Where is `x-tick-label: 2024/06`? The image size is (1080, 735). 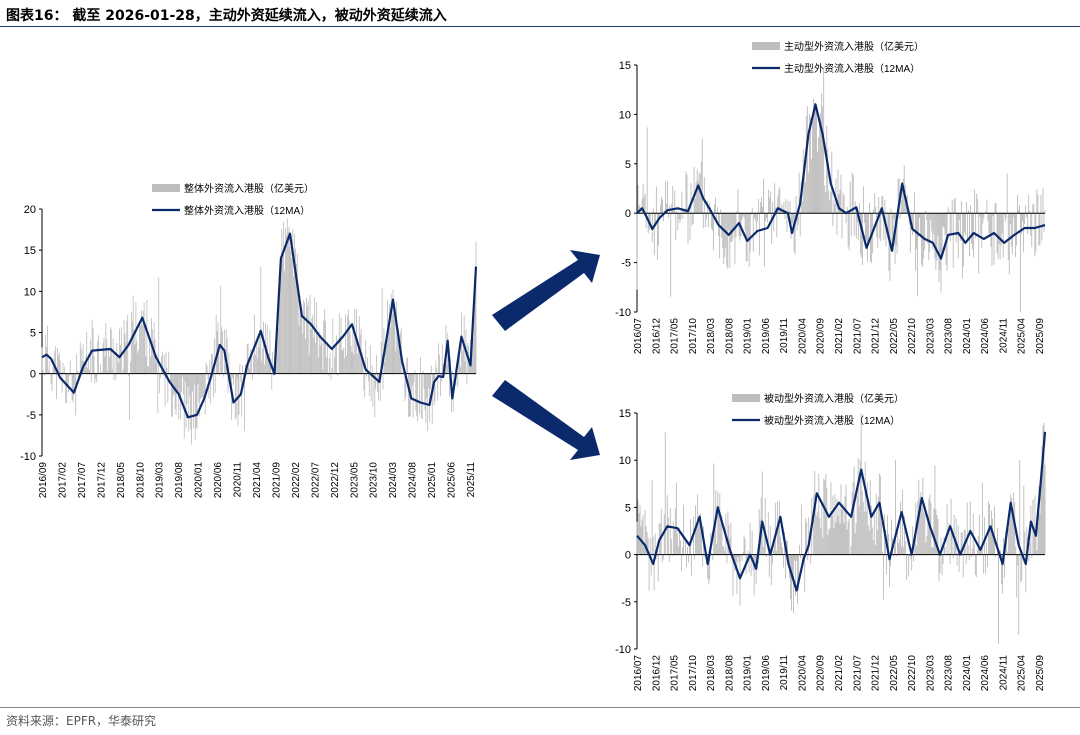
x-tick-label: 2024/06 is located at coordinates (985, 673).